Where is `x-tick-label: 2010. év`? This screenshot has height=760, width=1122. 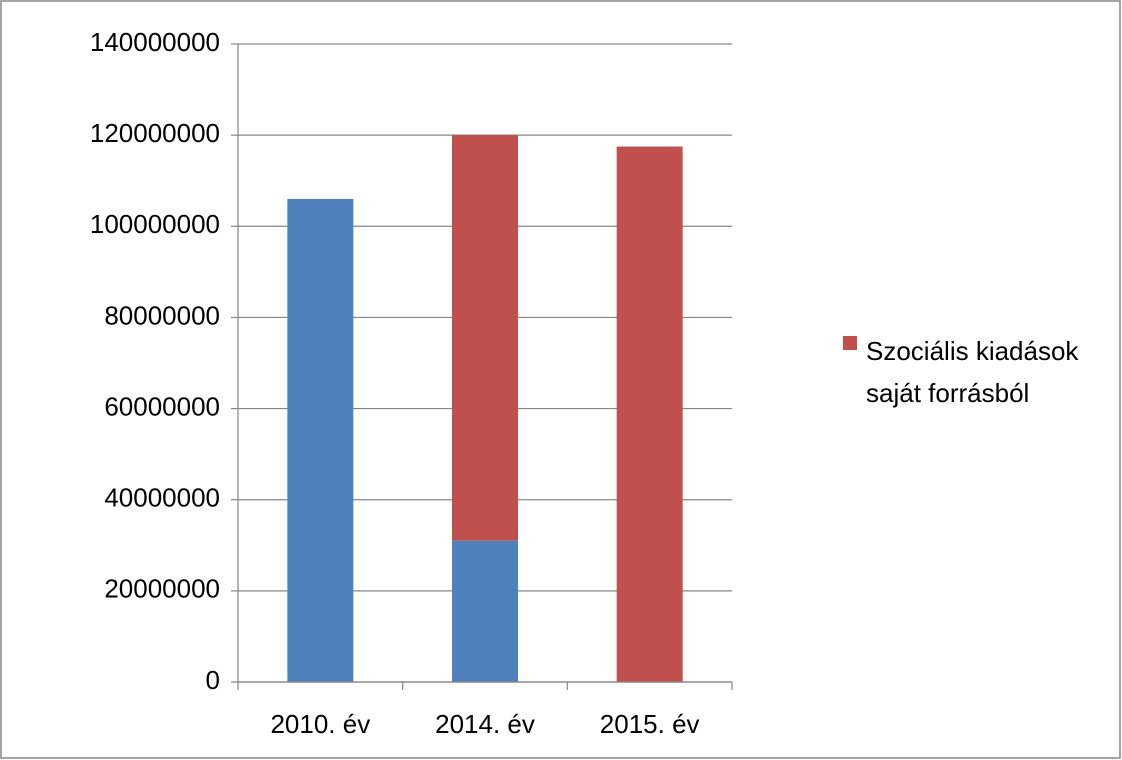
x-tick-label: 2010. év is located at coordinates (320, 724).